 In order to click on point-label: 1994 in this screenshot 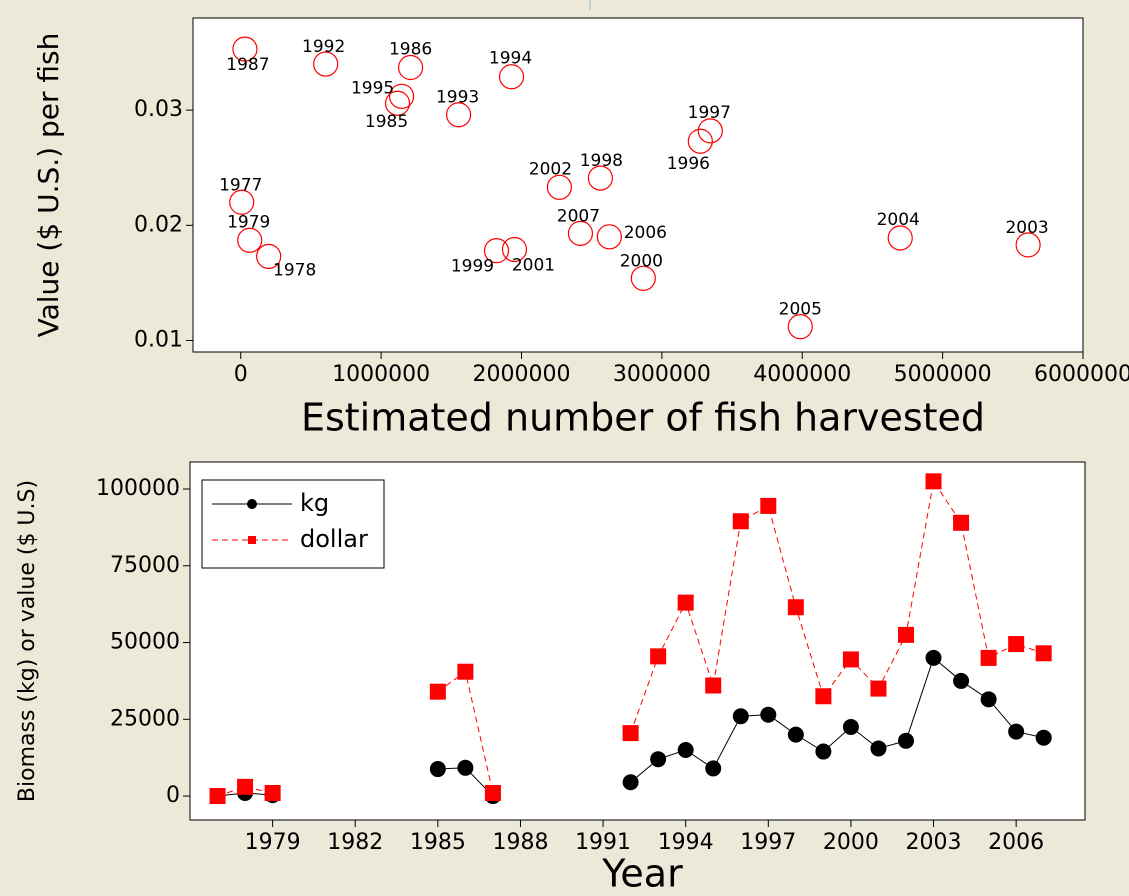, I will do `click(510, 59)`.